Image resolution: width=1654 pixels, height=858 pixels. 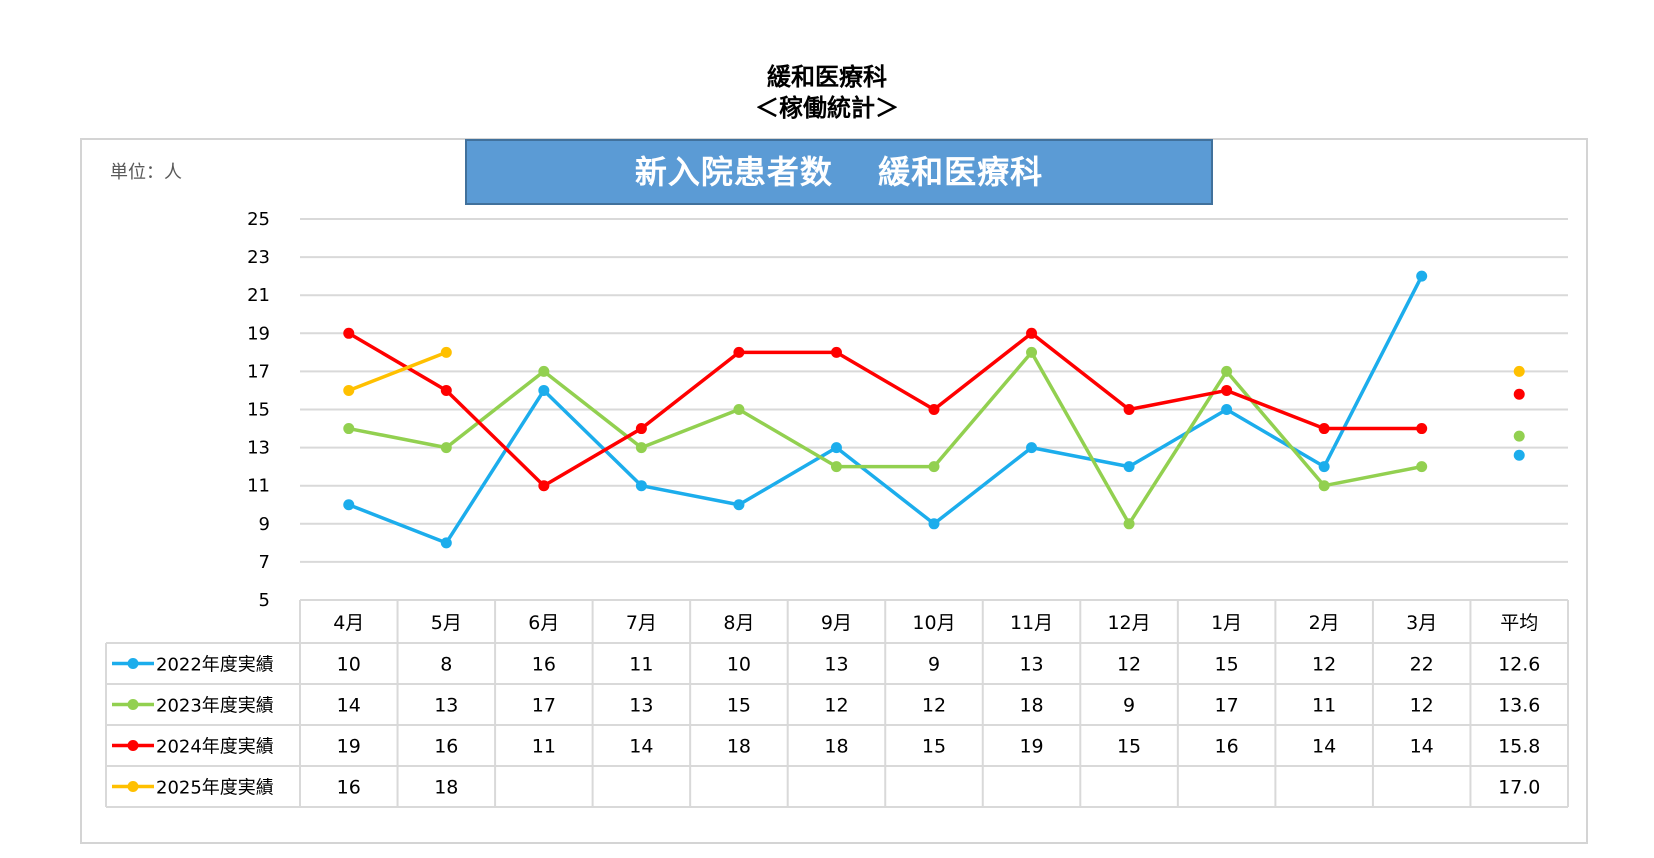 I want to click on y-axis-labels: 5 7 9 11 13 15 17 19 21 23 25, so click(x=258, y=410).